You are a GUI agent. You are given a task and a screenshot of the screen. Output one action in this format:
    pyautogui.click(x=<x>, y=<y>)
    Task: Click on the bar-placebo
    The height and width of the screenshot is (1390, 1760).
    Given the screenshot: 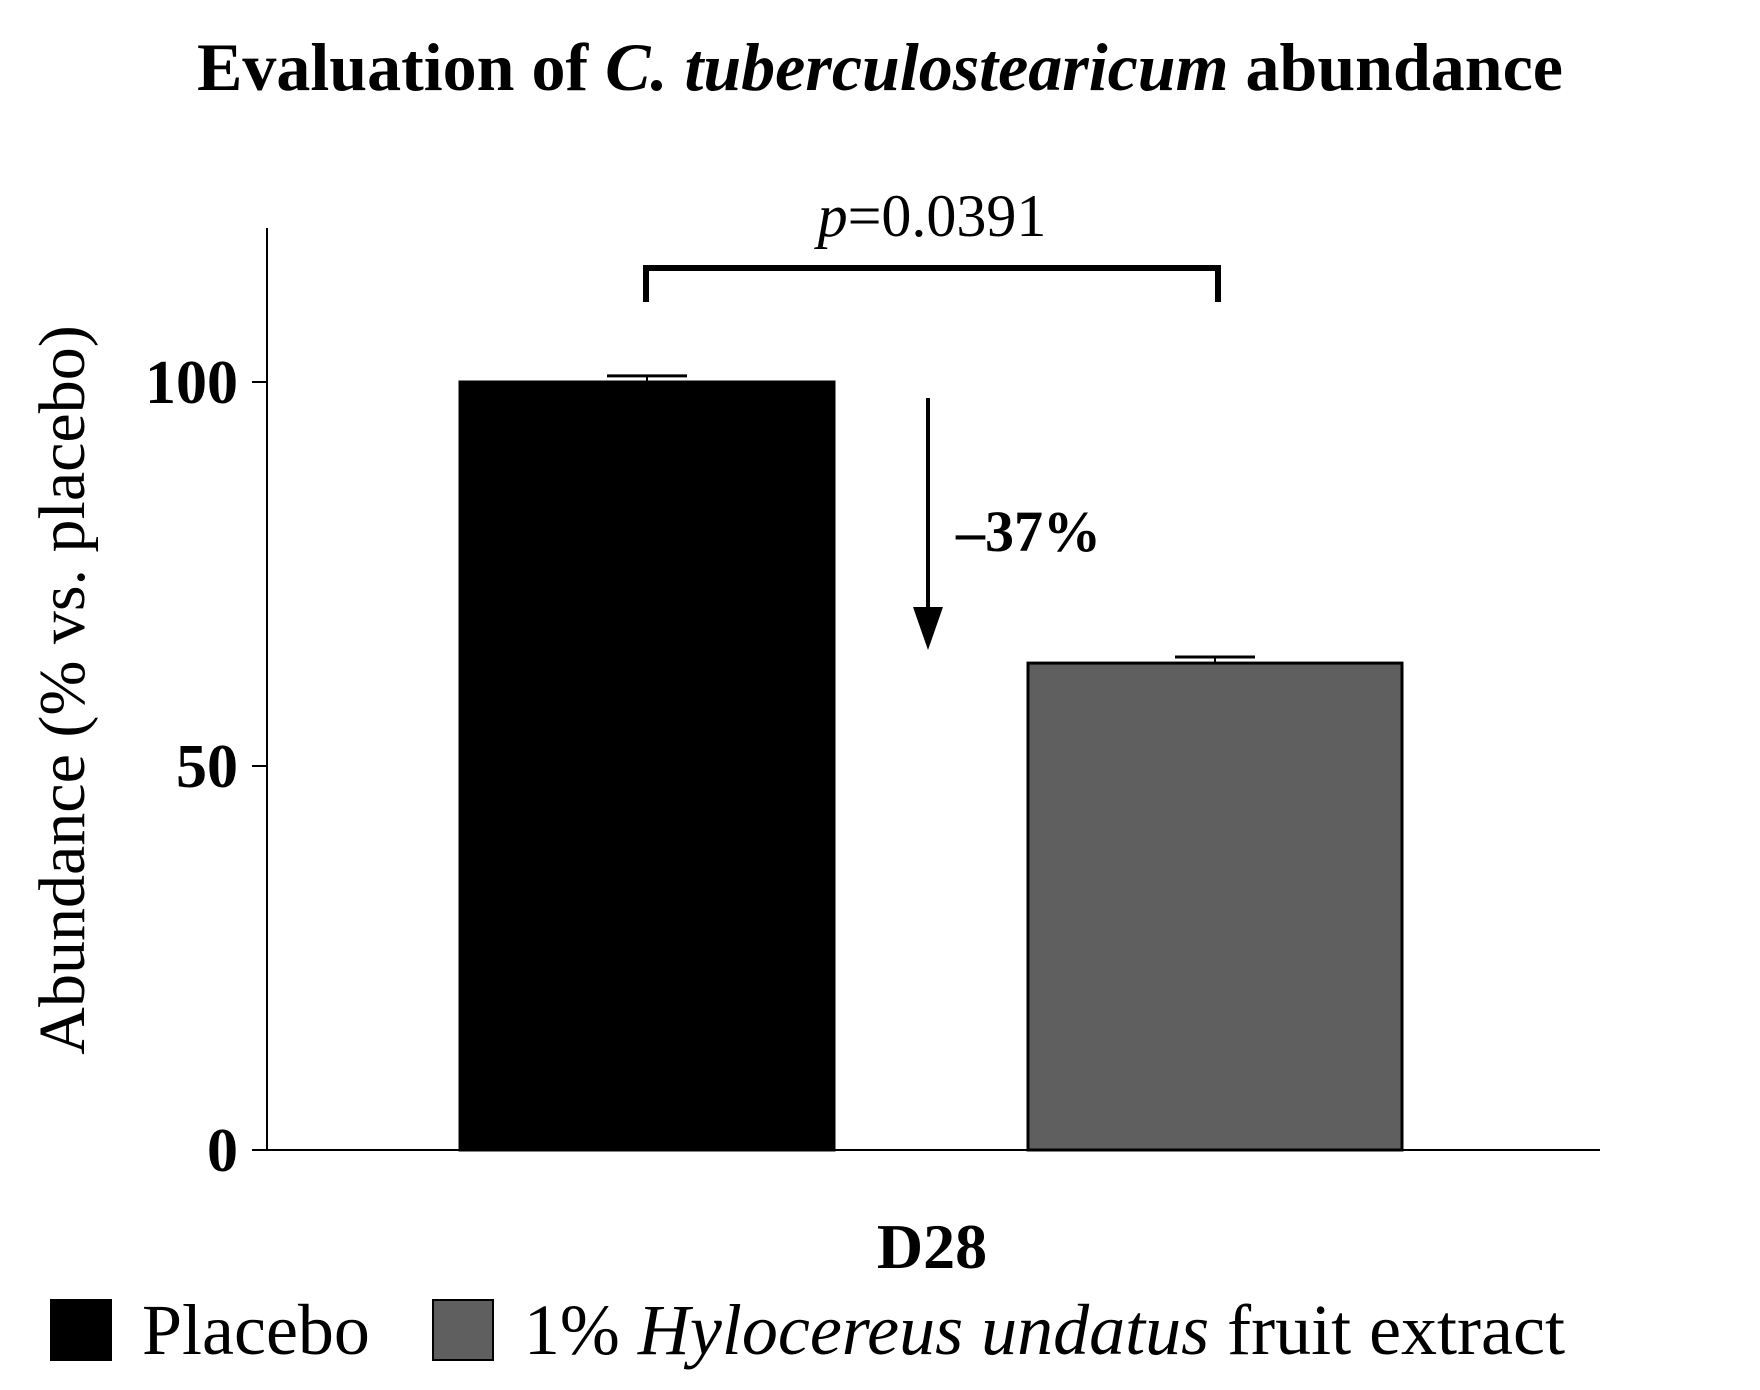 What is the action you would take?
    pyautogui.click(x=647, y=766)
    